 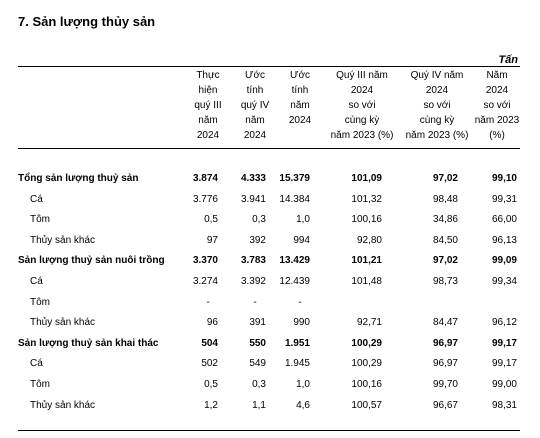 I want to click on cell: 99,34, so click(x=504, y=281).